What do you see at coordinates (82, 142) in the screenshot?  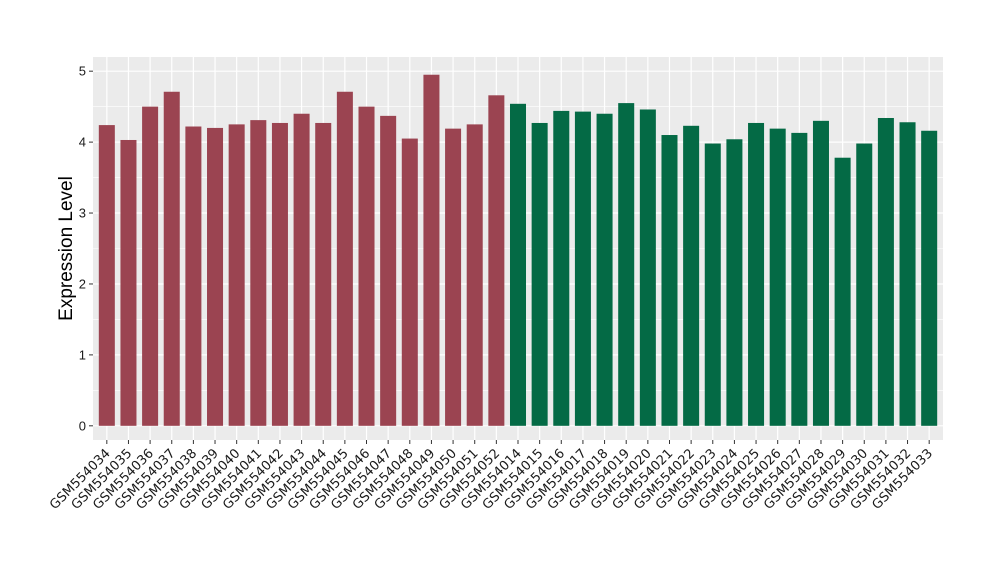 I see `y-tick-label: 4` at bounding box center [82, 142].